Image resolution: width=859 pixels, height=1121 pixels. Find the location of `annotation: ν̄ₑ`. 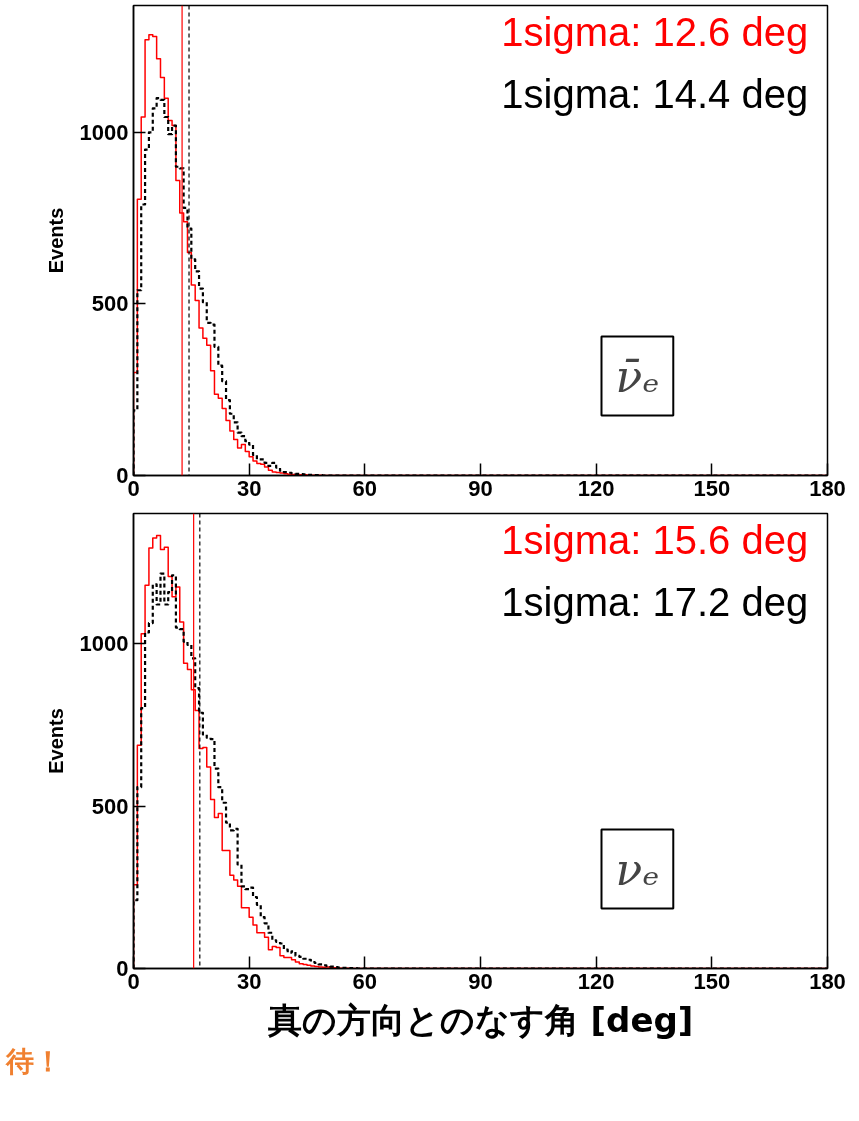

annotation: ν̄ₑ is located at coordinates (637, 376).